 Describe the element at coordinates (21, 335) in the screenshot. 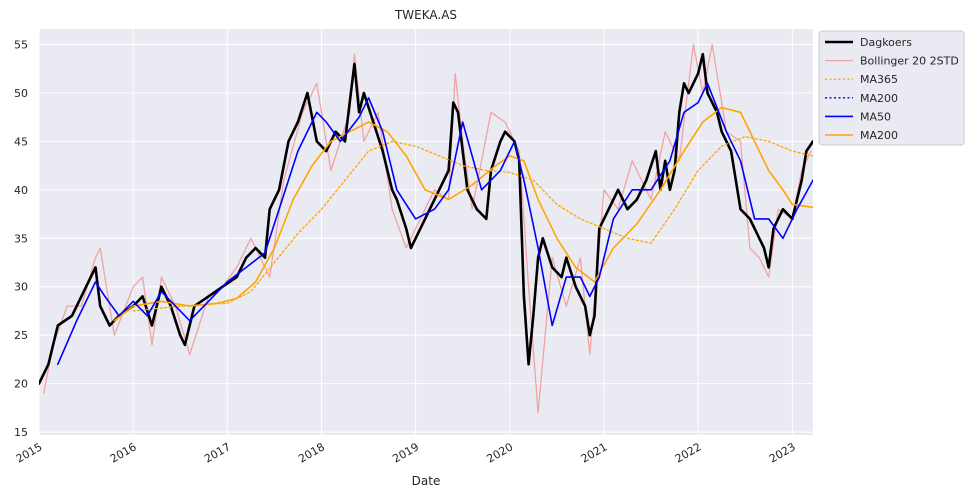

I see `y-tick-label: 25` at that location.